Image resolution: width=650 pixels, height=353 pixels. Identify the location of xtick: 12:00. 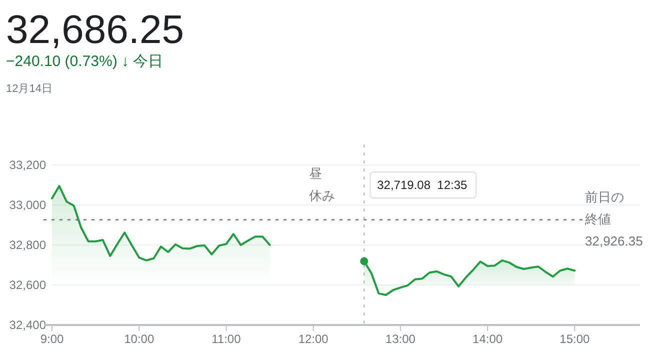
(313, 339).